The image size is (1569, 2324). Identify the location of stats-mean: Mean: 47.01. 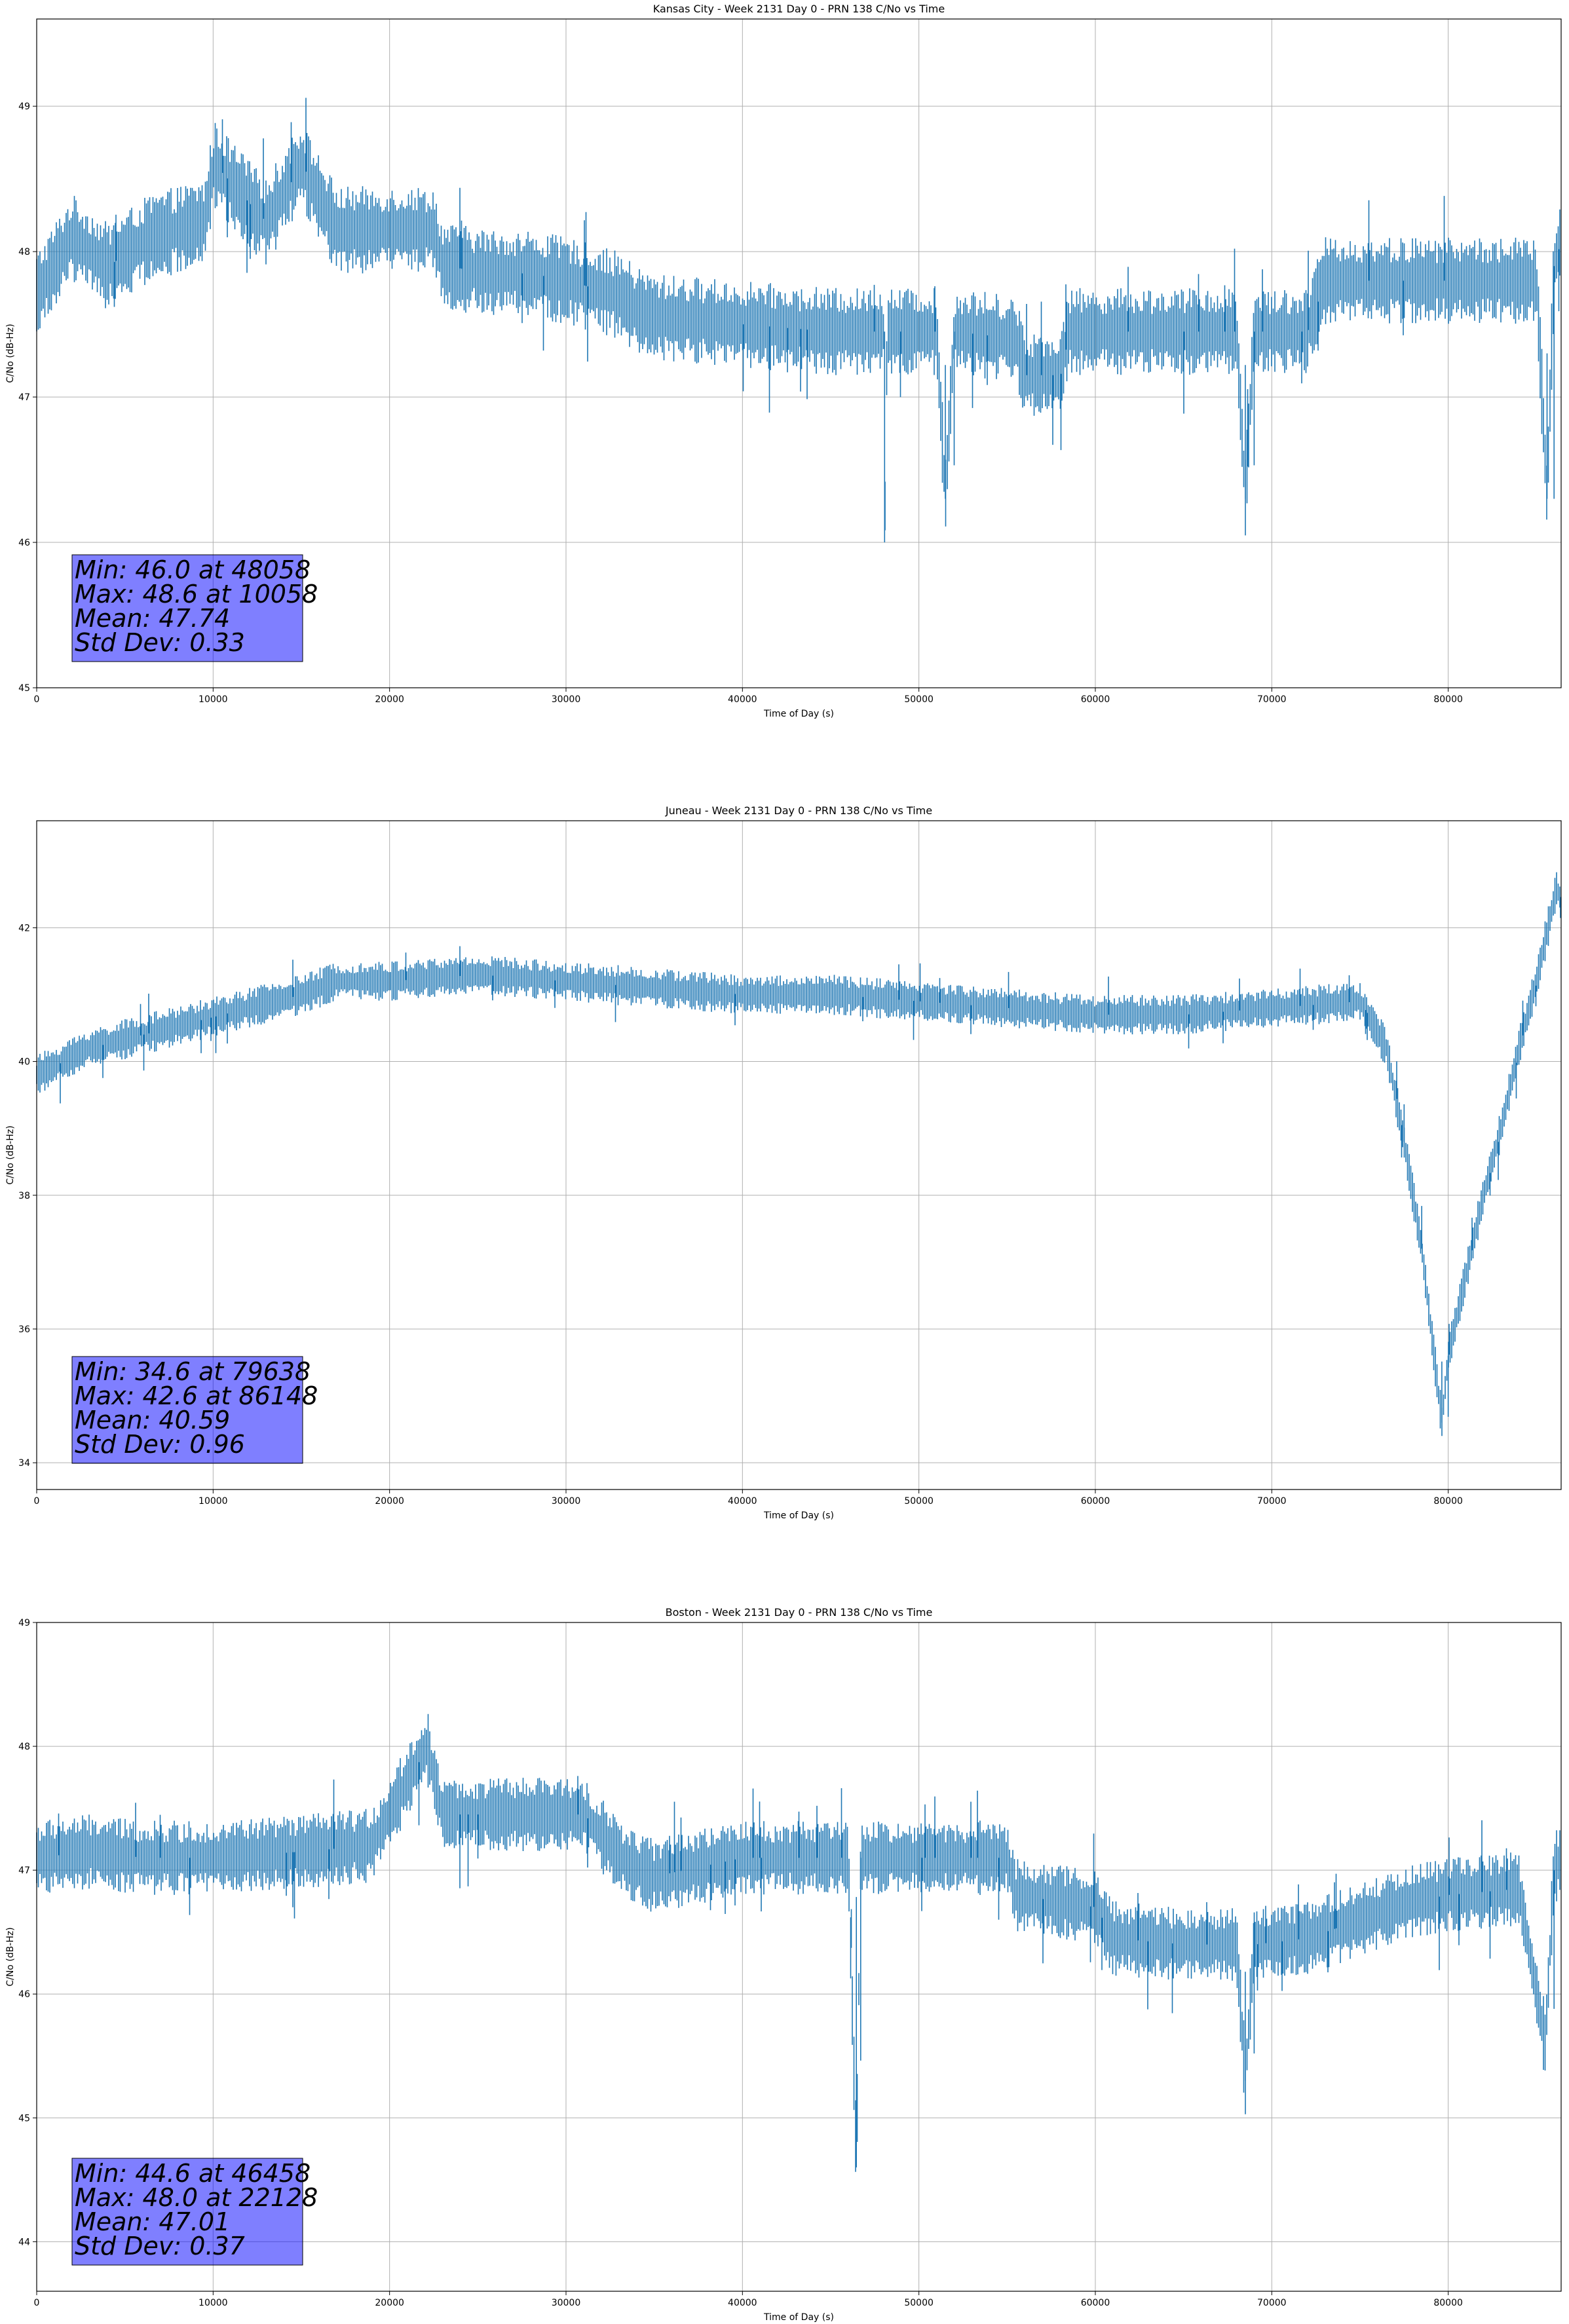
(152, 2221).